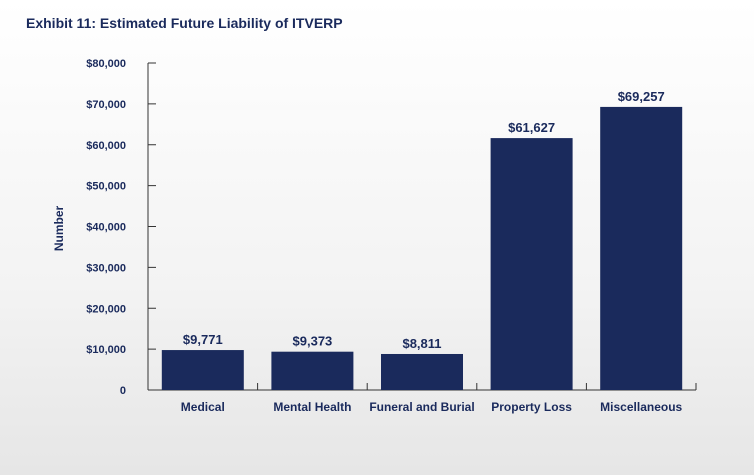 The image size is (754, 475). What do you see at coordinates (106, 146) in the screenshot?
I see `y-tick-label: $60,000` at bounding box center [106, 146].